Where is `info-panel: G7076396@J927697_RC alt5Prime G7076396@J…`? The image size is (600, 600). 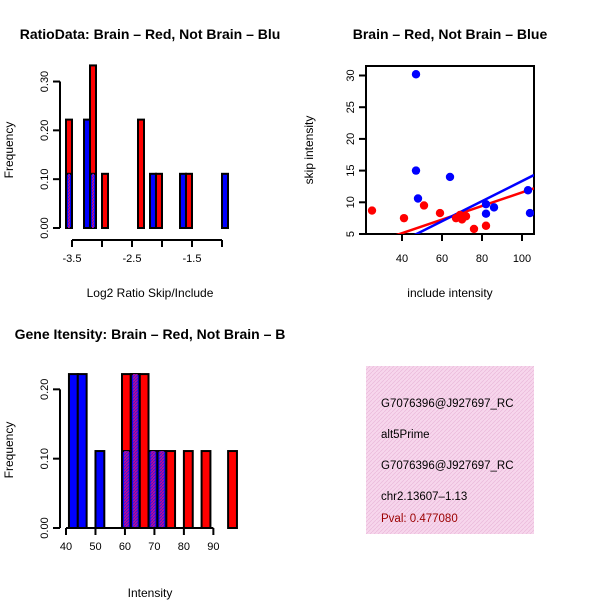 info-panel: G7076396@J927697_RC alt5Prime G7076396@J… is located at coordinates (450, 450).